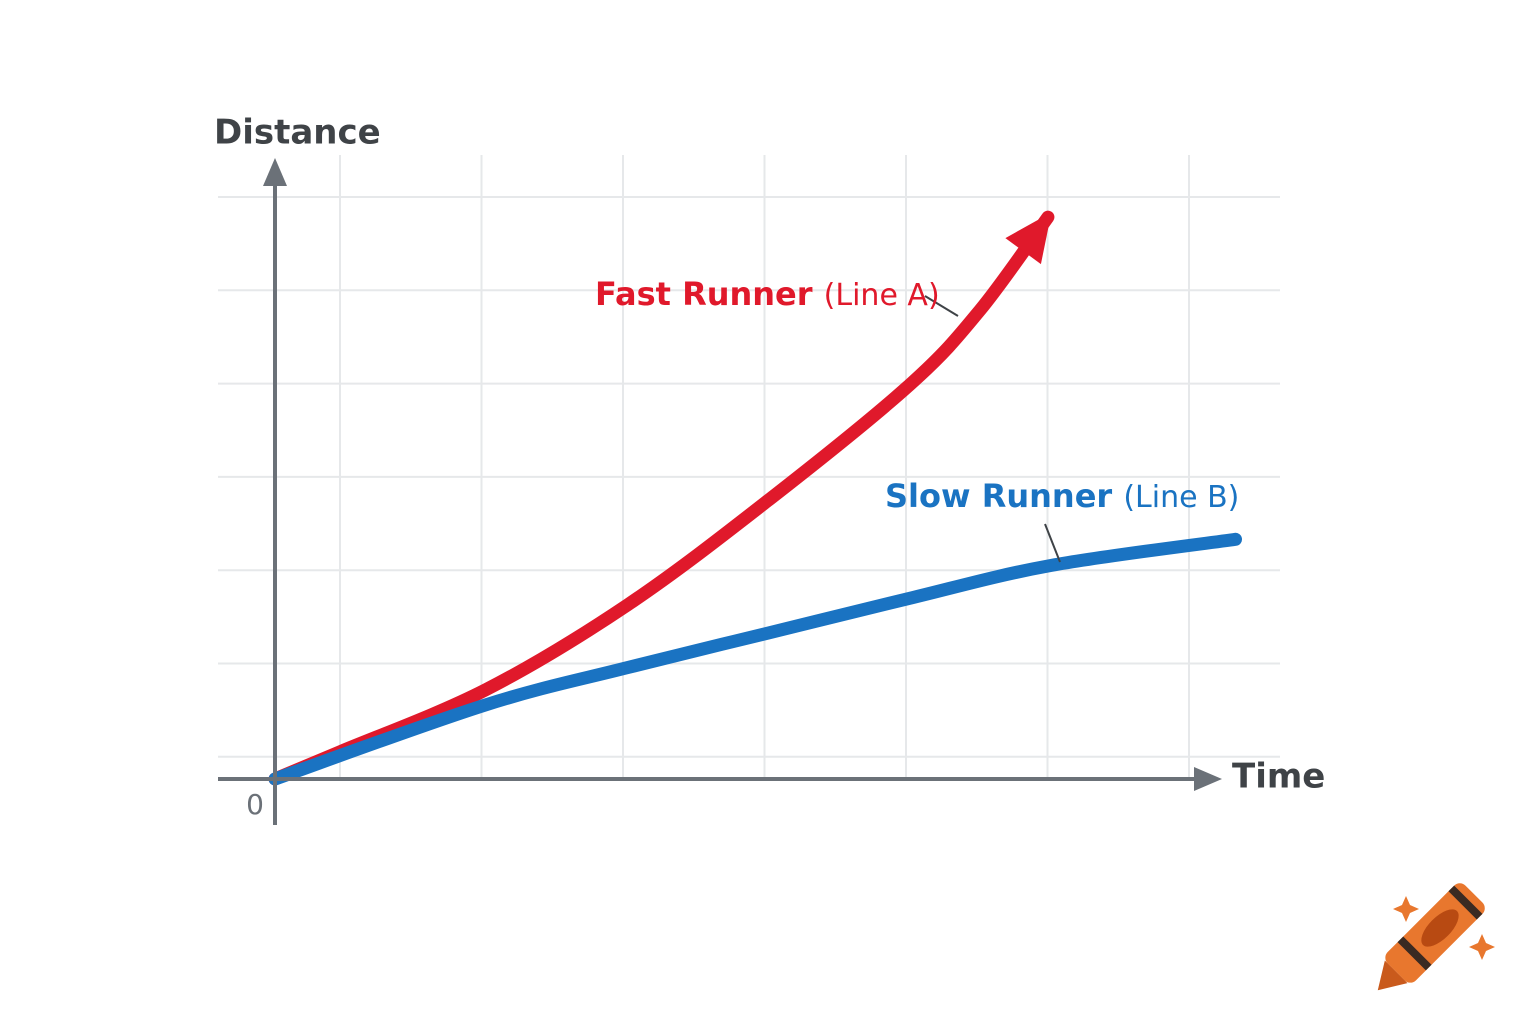  I want to click on legend-entry: Fast Runner, so click(704, 294).